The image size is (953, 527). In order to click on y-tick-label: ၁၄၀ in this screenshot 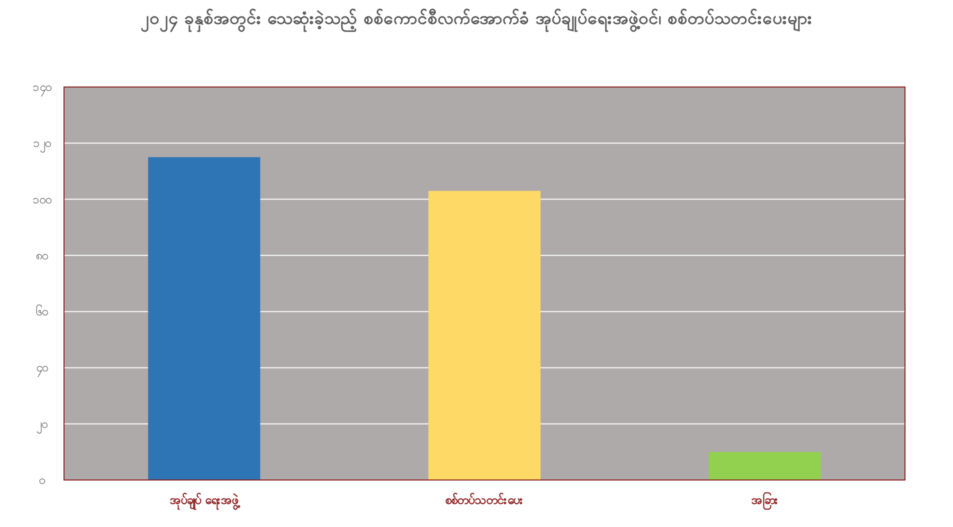, I will do `click(42, 88)`.